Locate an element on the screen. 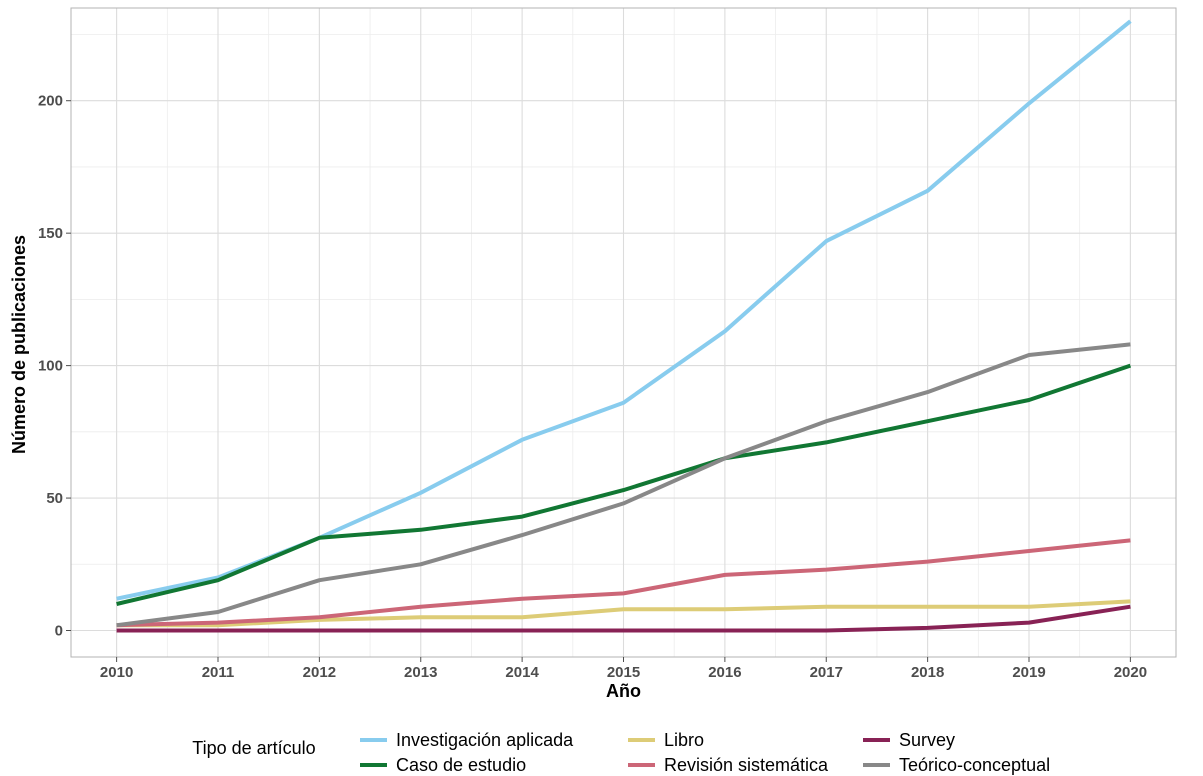 The image size is (1203, 776). x-tick-label: 2014 is located at coordinates (522, 672).